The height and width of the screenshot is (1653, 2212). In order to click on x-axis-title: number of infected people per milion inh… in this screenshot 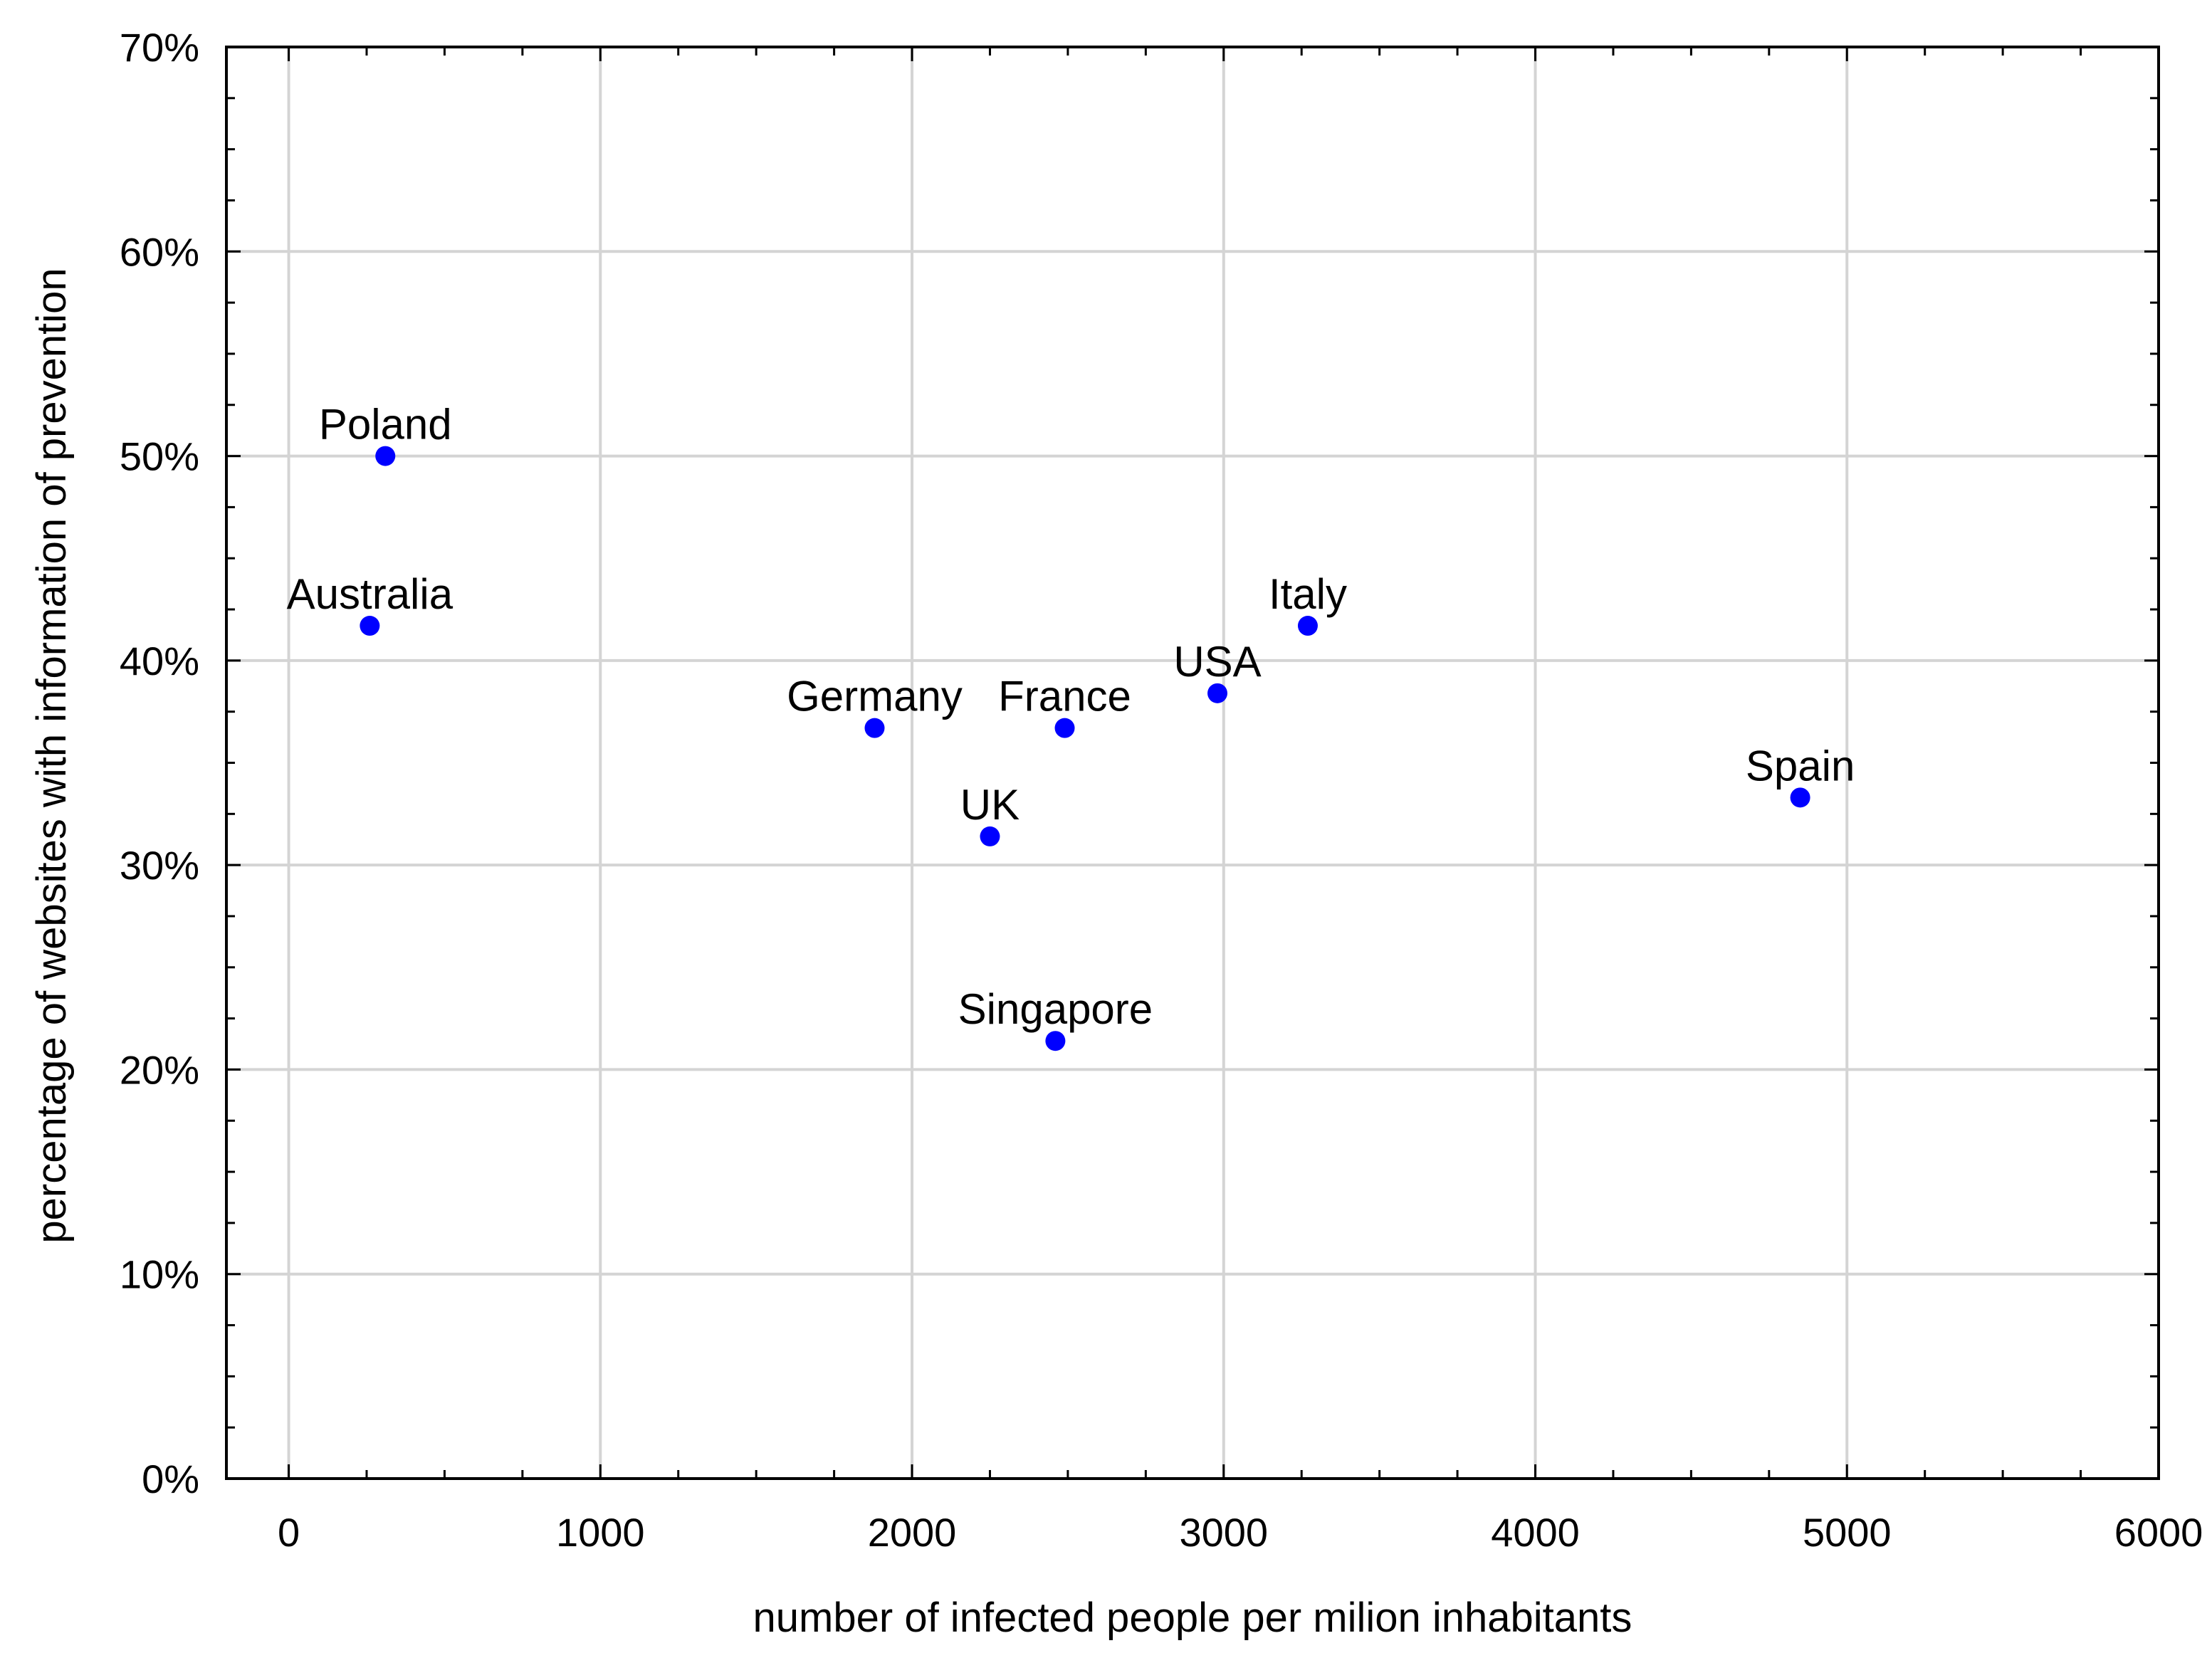, I will do `click(1192, 1618)`.